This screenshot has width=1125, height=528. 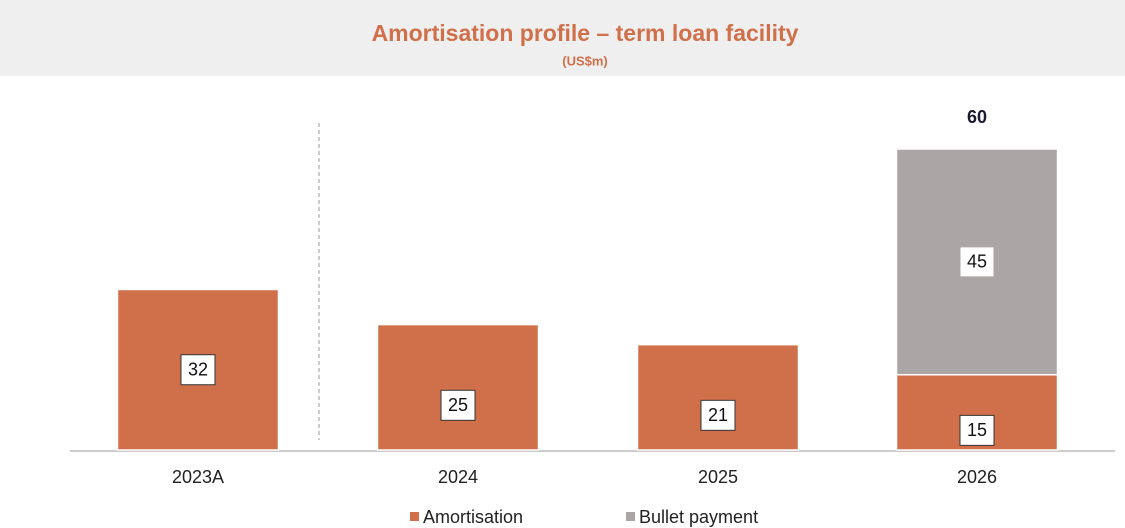 I want to click on legend-label: Amortisation, so click(x=473, y=517).